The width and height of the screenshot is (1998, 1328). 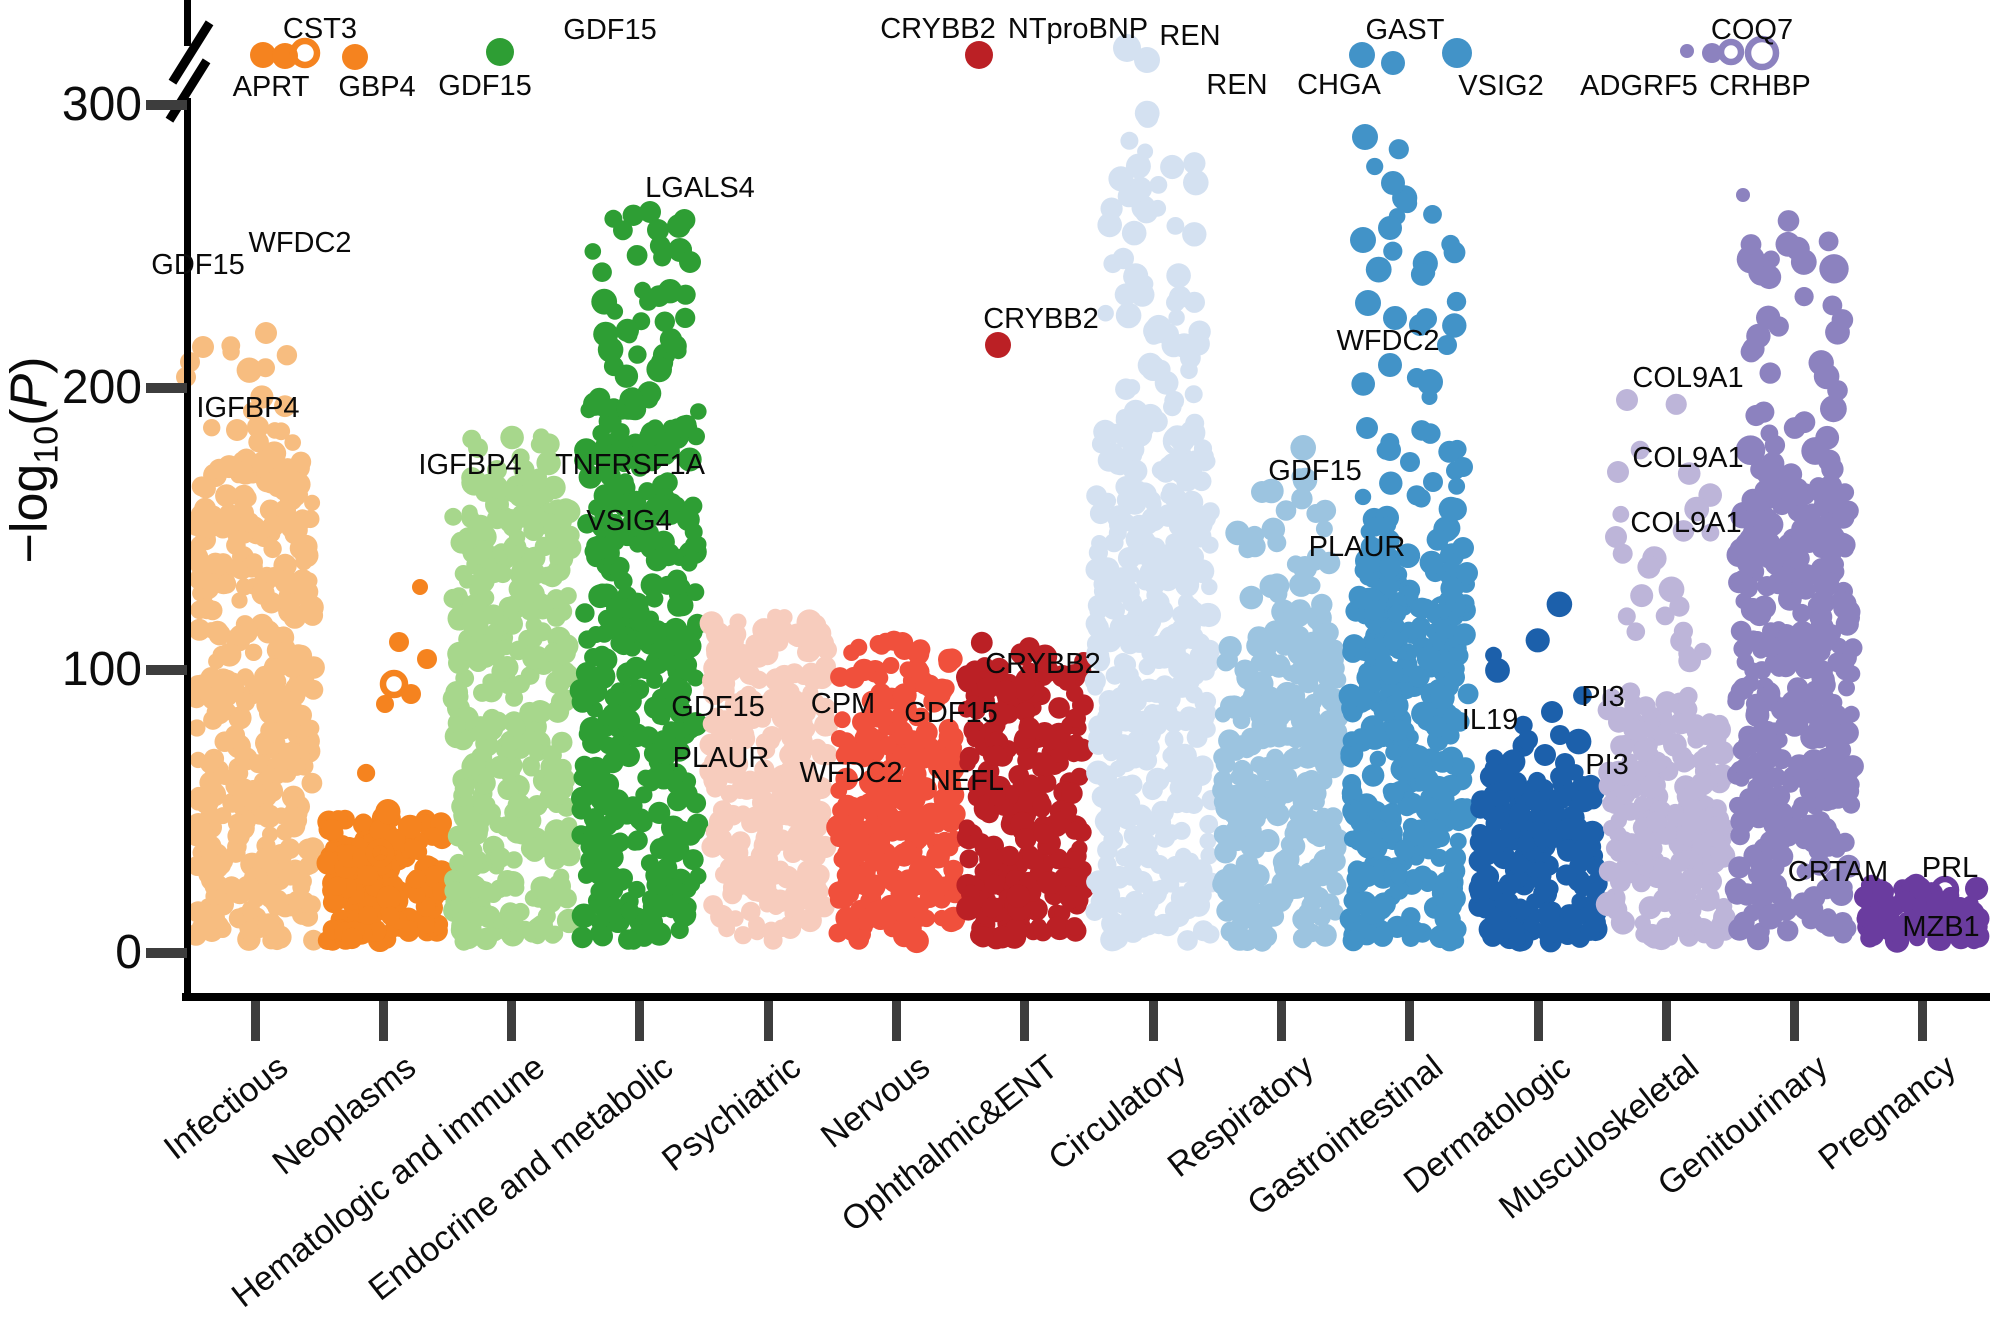 What do you see at coordinates (1639, 86) in the screenshot?
I see `gene-annotation-label: ADGRF5` at bounding box center [1639, 86].